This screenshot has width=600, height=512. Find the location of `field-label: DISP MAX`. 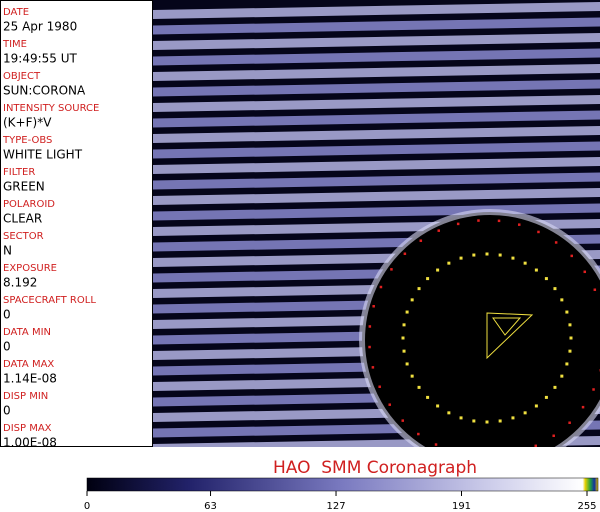

field-label: DISP MAX is located at coordinates (27, 428).